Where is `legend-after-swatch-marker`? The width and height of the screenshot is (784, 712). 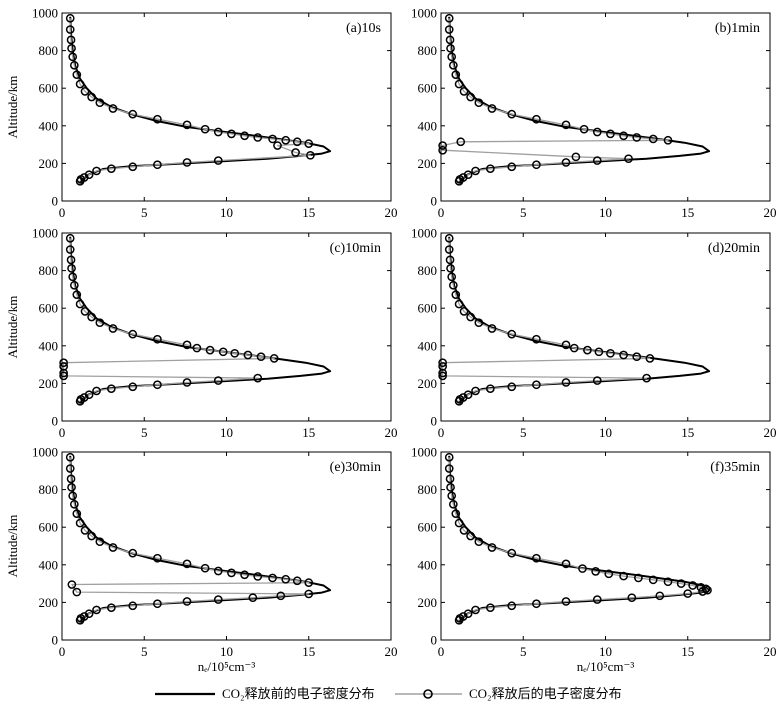
legend-after-swatch-marker is located at coordinates (428, 694).